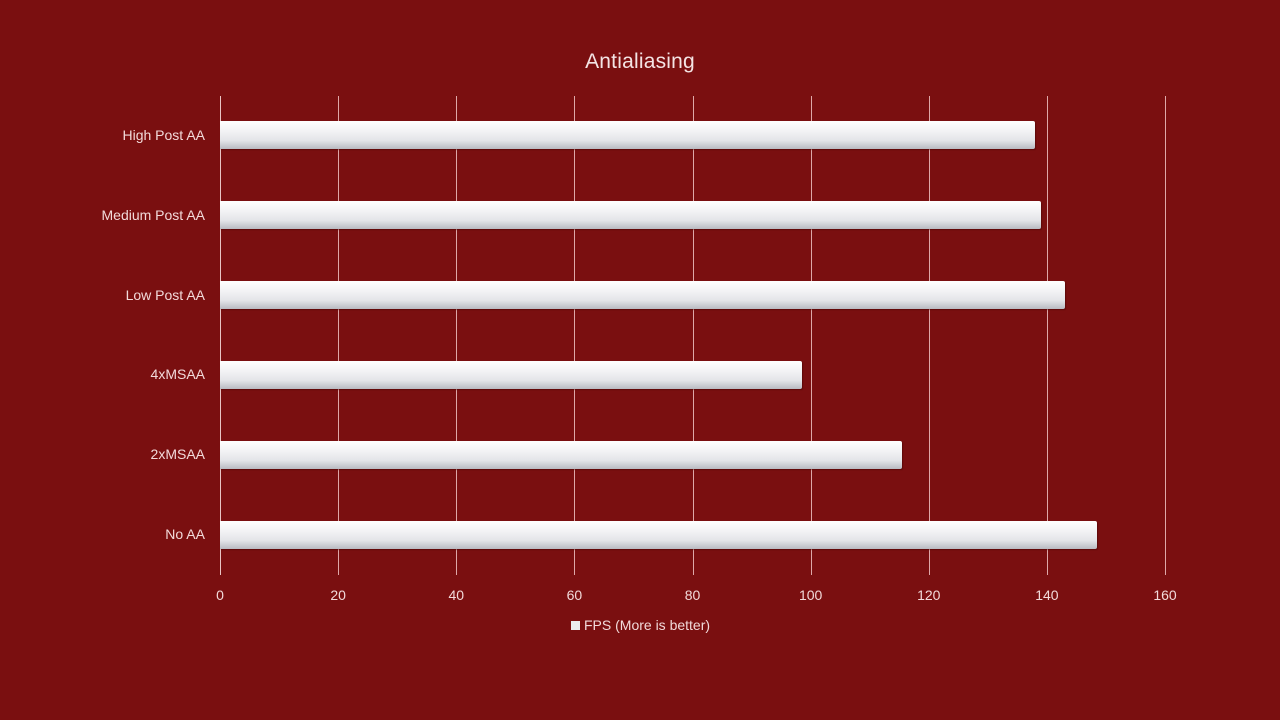  I want to click on category-label: Medium Post AA, so click(153, 214).